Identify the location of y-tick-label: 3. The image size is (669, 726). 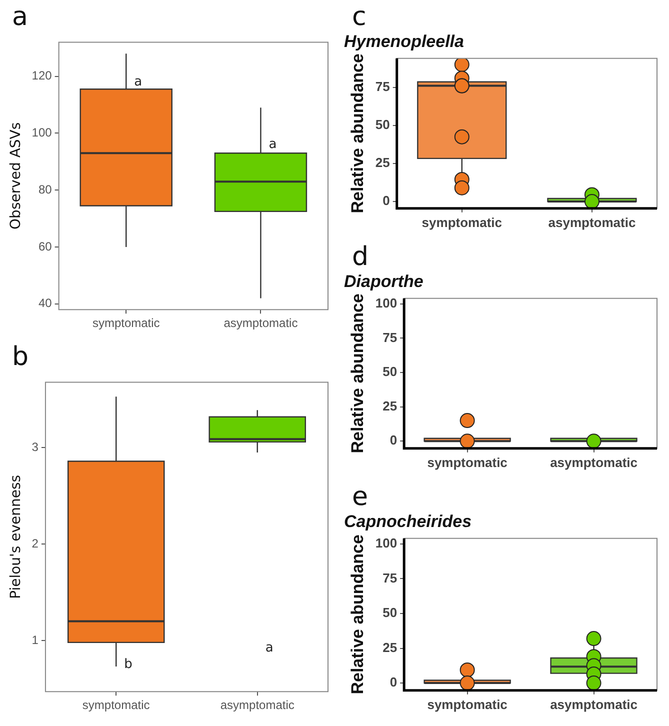
(35, 447).